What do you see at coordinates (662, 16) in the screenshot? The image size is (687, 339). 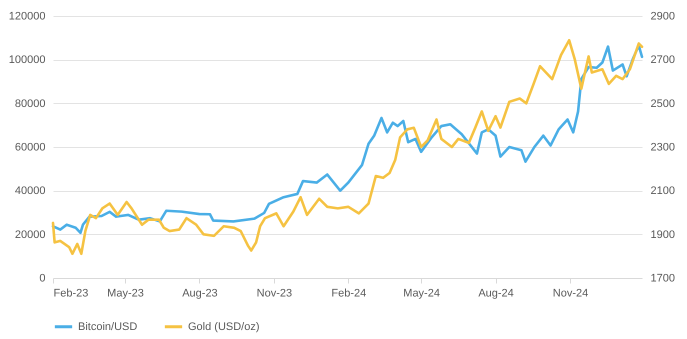 I see `y2-tick-label: 2900` at bounding box center [662, 16].